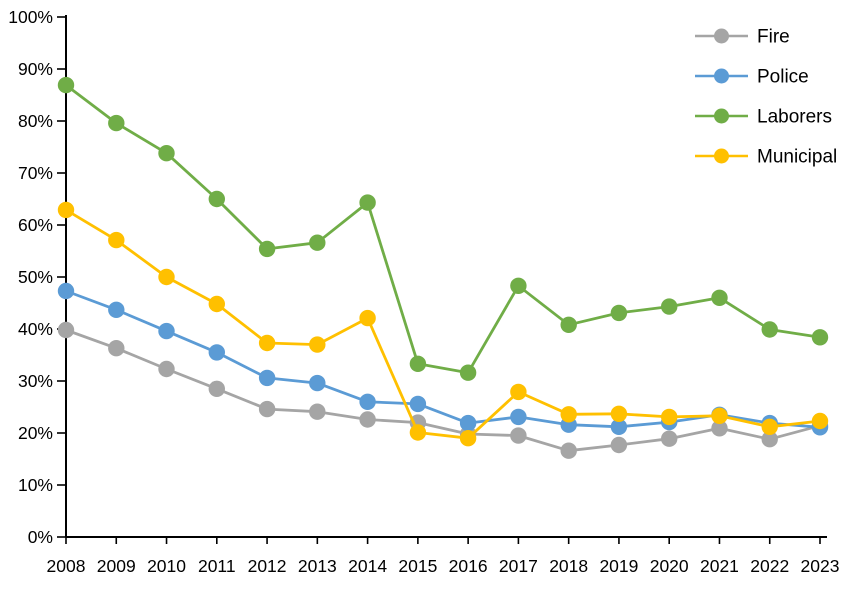  Describe the element at coordinates (568, 324) in the screenshot. I see `data-point-laborers-2018` at that location.